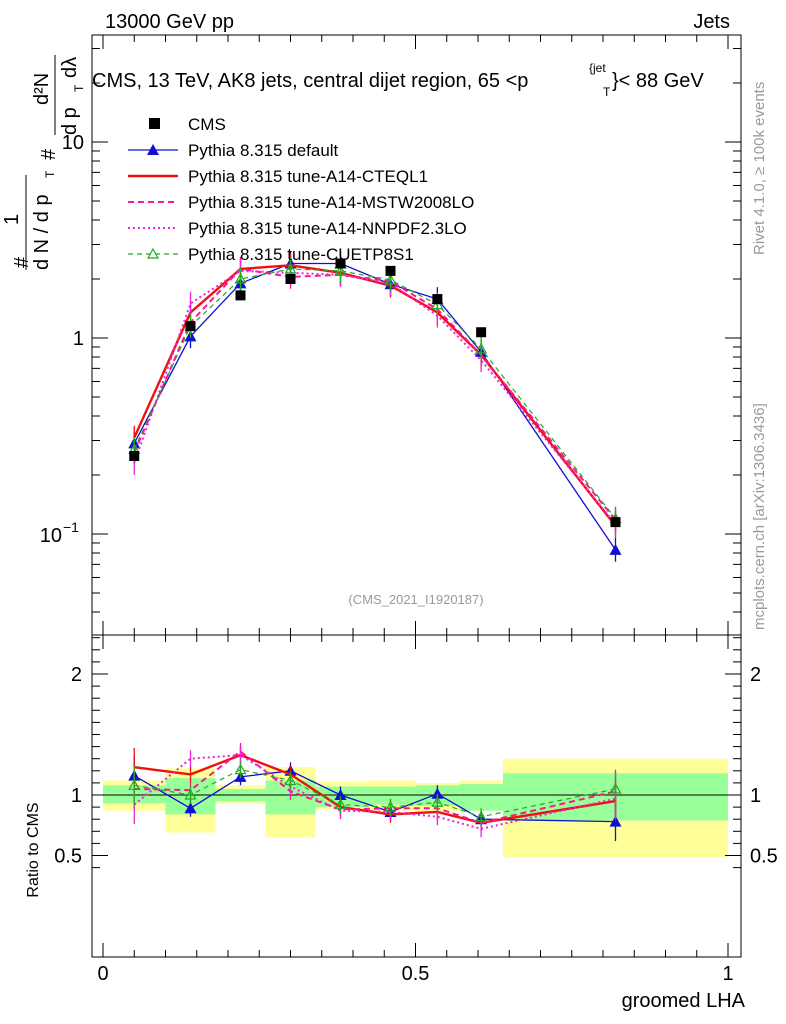 This screenshot has width=786, height=1024. Describe the element at coordinates (79, 88) in the screenshot. I see `ylabel-sub-t-2: T` at that location.